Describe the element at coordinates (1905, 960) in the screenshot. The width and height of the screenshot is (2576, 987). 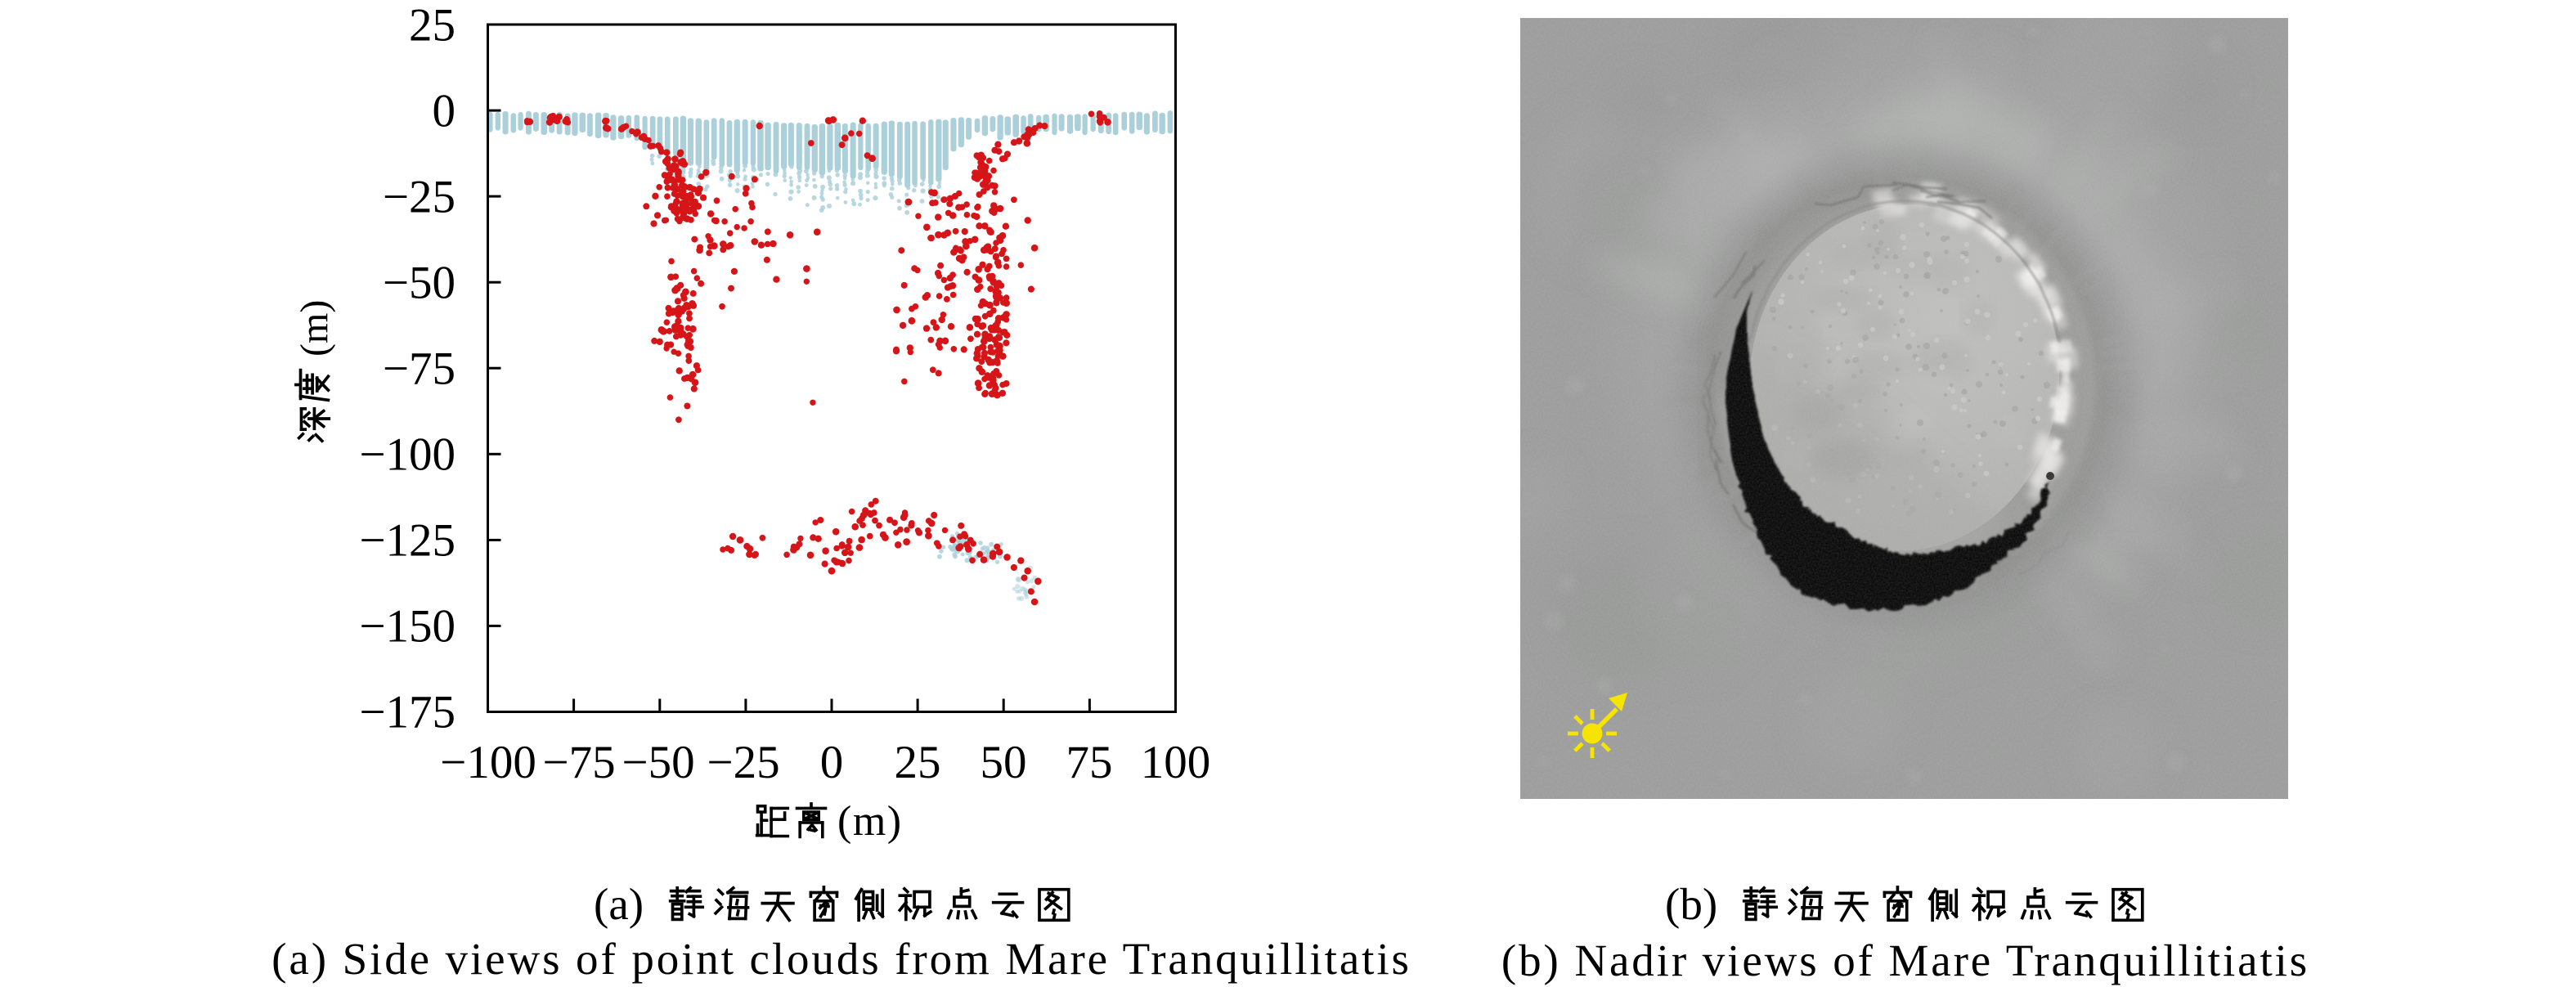
I see `svg-text:(b) Nadir views of Mare Tranqu: (b) Nadir views of Mare Tranquillitiatis` at that location.